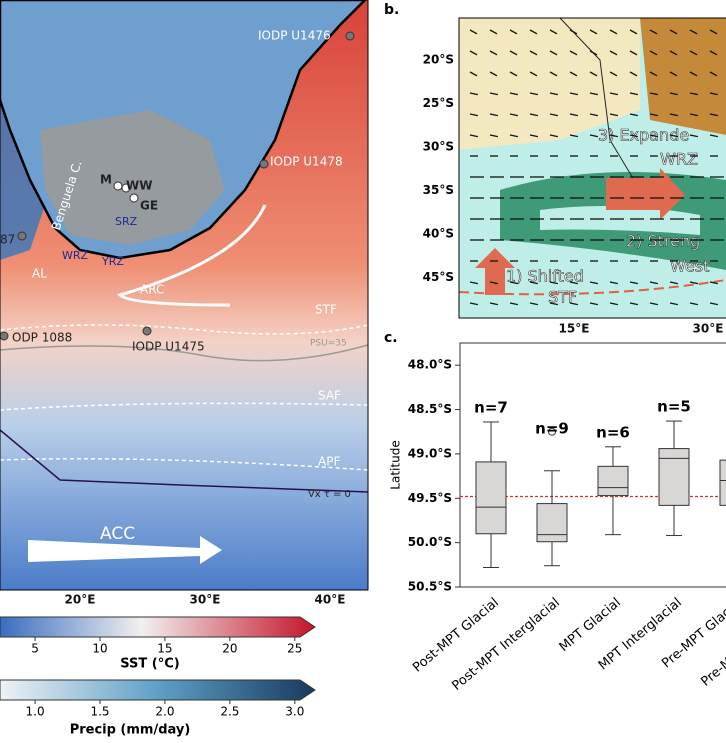 The height and width of the screenshot is (743, 726). Describe the element at coordinates (562, 297) in the screenshot. I see `annotation: STF` at that location.